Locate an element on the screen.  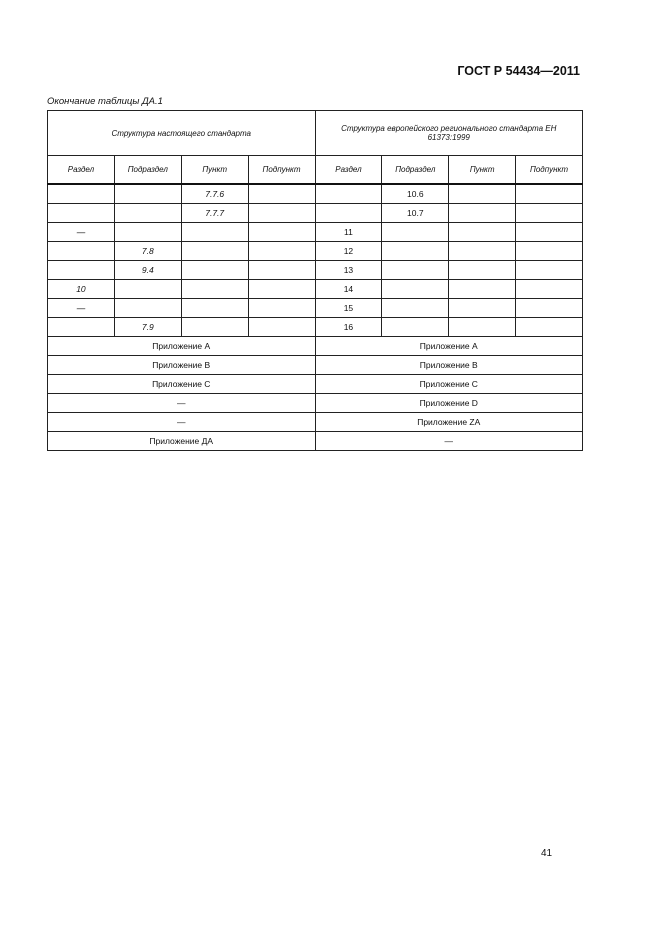
table-cell: — is located at coordinates (81, 308).